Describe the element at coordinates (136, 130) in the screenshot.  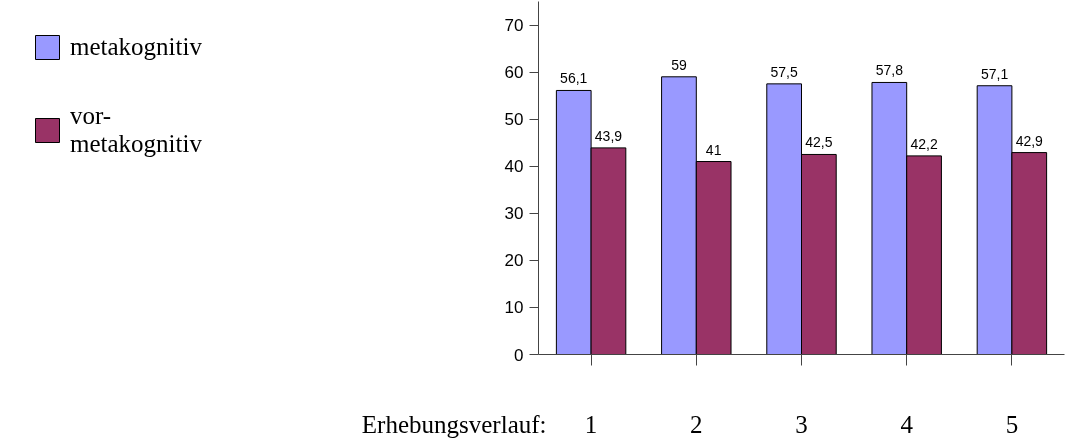
I see `legend-label: vor- metakognitiv` at that location.